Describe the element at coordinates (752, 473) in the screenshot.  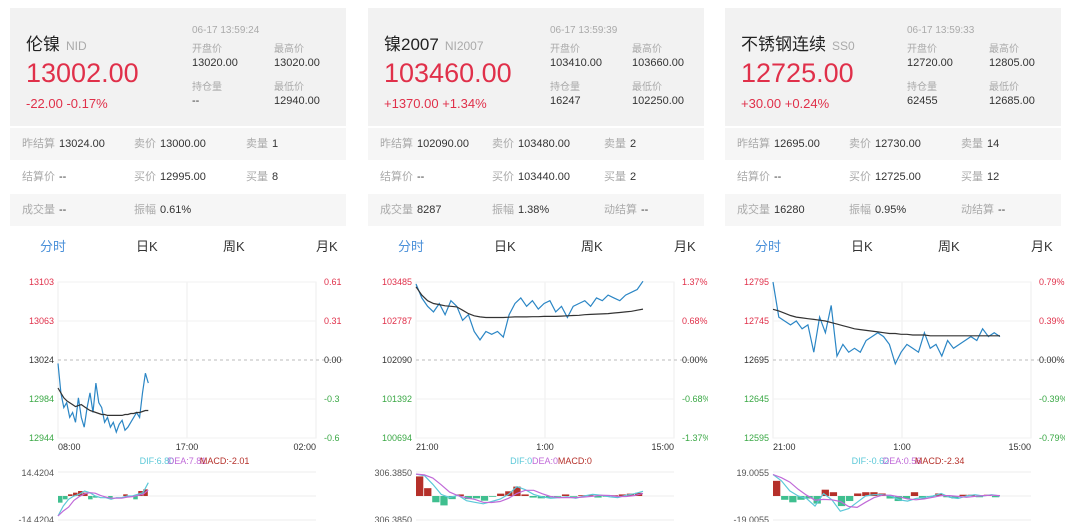
I see `macd-tick-label: 19.0055` at that location.